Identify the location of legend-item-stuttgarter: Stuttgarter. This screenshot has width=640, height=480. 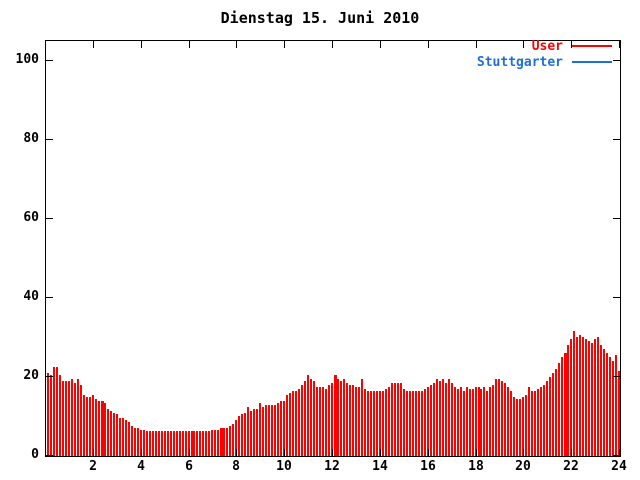
(544, 62).